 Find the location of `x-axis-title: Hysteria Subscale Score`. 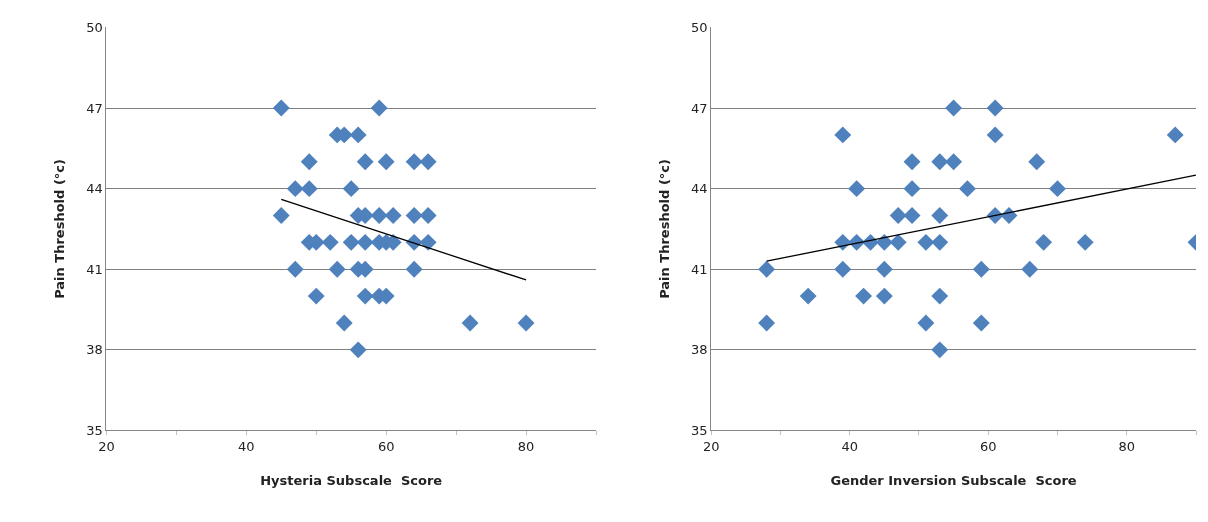

x-axis-title: Hysteria Subscale Score is located at coordinates (351, 480).